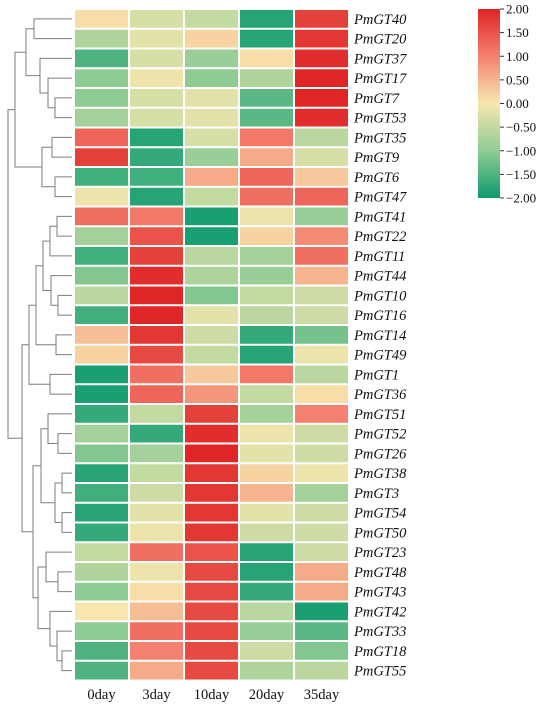 The height and width of the screenshot is (712, 550). Describe the element at coordinates (267, 695) in the screenshot. I see `column-label: 20day` at that location.